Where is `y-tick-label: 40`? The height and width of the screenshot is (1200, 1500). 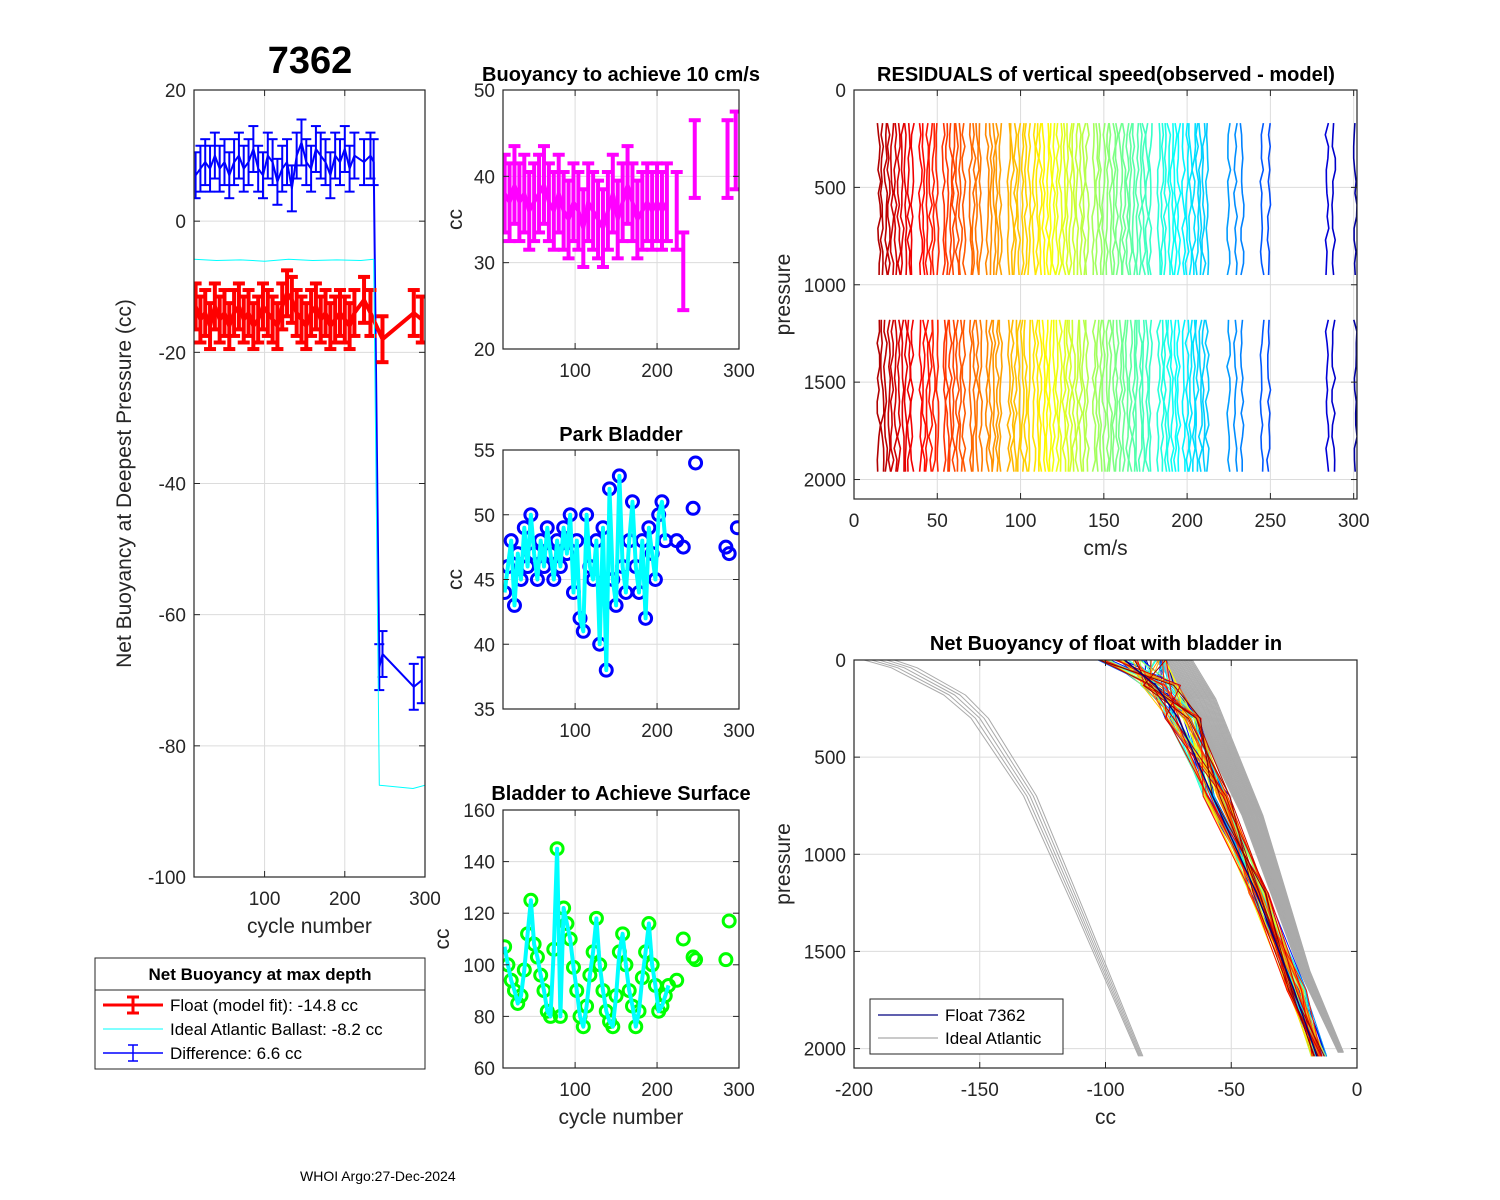
y-tick-label: 40 is located at coordinates (484, 177).